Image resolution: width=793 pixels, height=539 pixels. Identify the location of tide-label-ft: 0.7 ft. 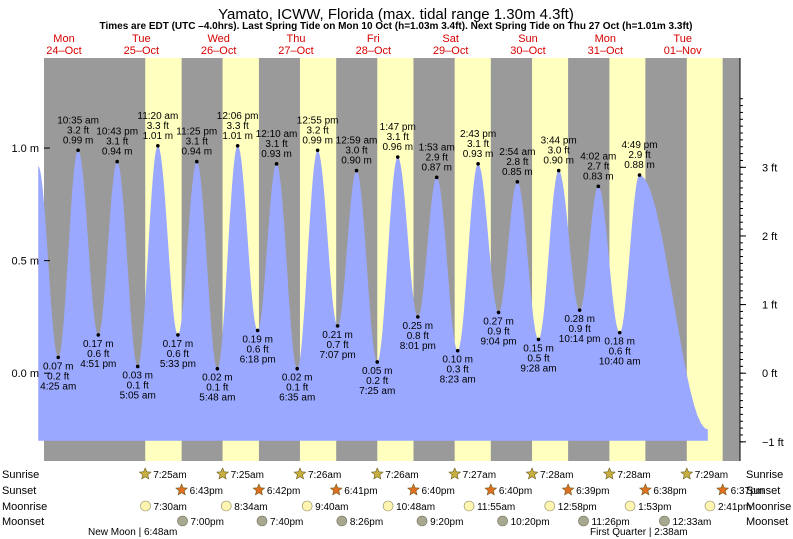
(337, 345).